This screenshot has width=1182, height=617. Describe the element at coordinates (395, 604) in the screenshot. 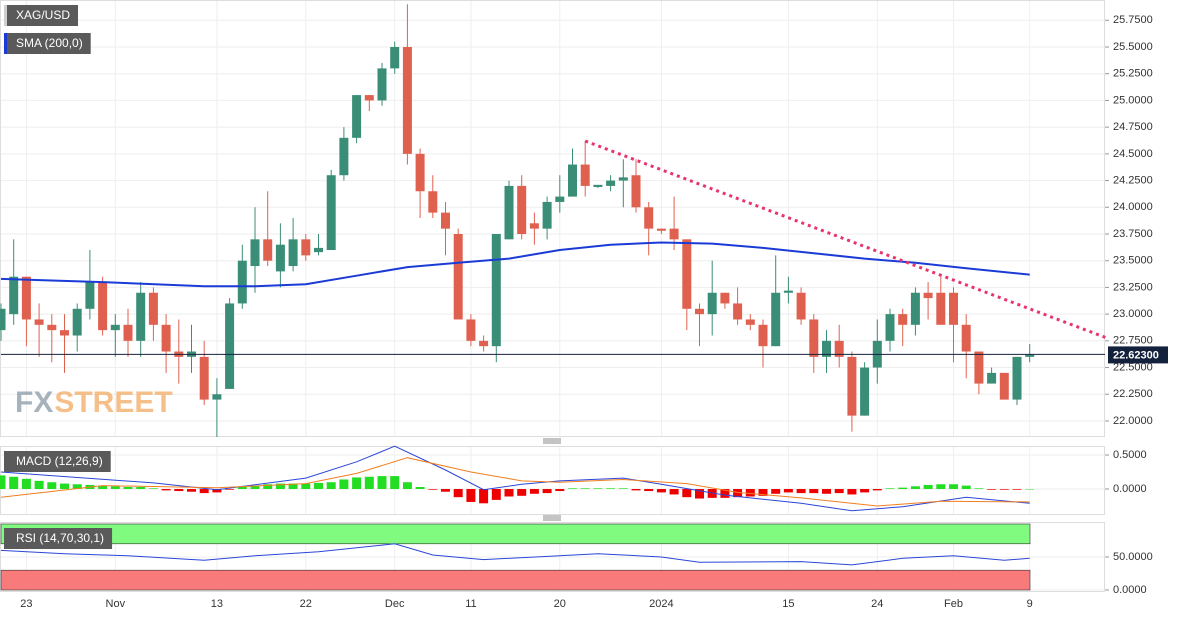

I see `x-tick-label: Dec` at that location.